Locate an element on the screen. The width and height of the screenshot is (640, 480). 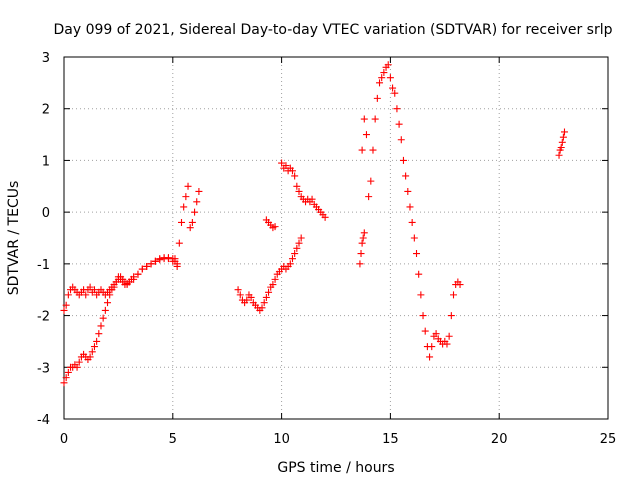
y-tick-label: -2 is located at coordinates (43, 317).